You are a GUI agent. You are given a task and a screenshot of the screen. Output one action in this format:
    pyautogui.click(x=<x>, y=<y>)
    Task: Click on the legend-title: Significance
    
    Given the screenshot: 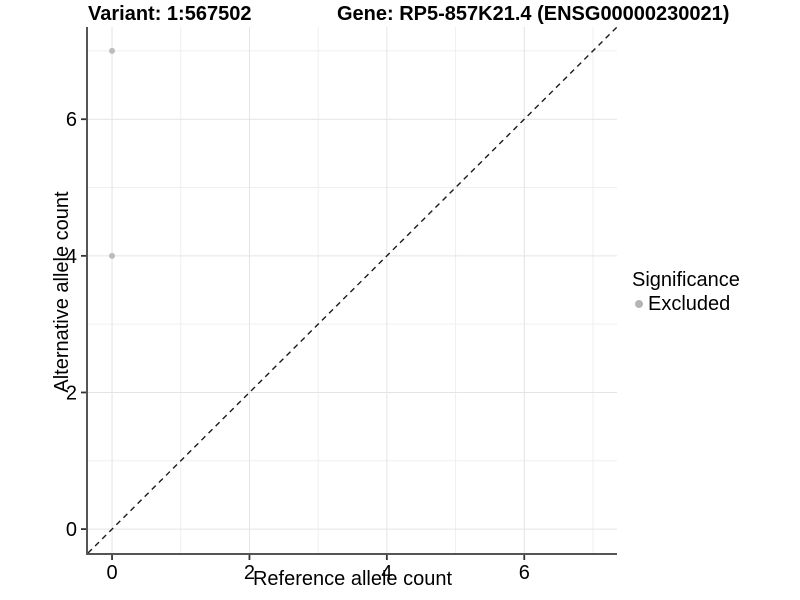 What is the action you would take?
    pyautogui.click(x=686, y=280)
    